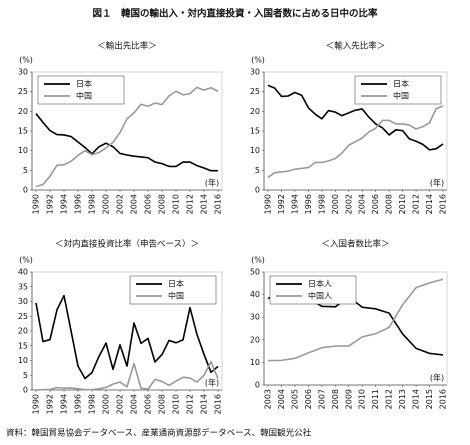  I want to click on x-tick-label: 2000, so click(335, 204).